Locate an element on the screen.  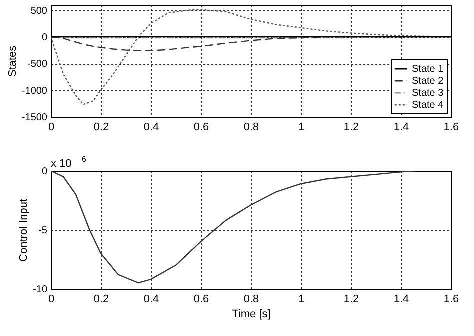
y-tick-label: -10 is located at coordinates (40, 290).